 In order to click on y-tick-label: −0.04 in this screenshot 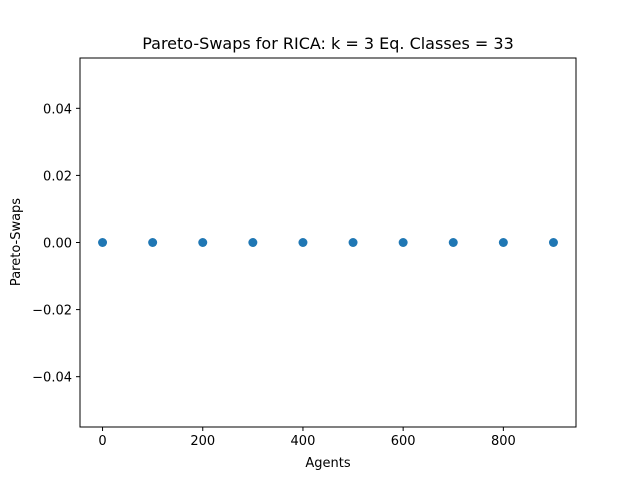, I will do `click(52, 378)`.